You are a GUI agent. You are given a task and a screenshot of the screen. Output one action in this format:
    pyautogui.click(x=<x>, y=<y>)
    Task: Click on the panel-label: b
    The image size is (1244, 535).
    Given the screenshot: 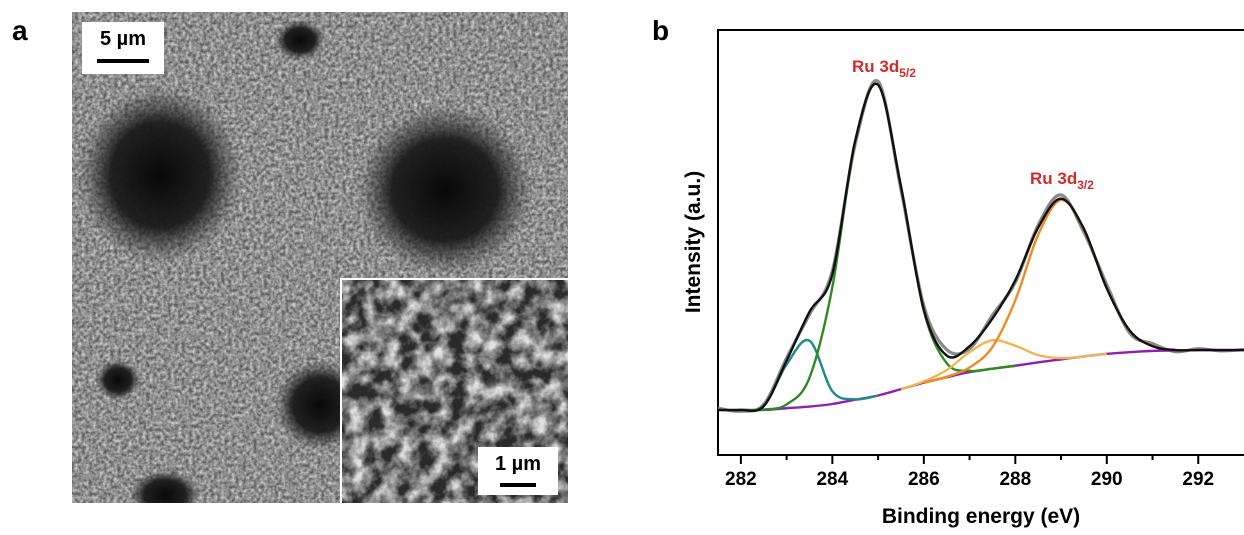 What is the action you would take?
    pyautogui.click(x=660, y=30)
    